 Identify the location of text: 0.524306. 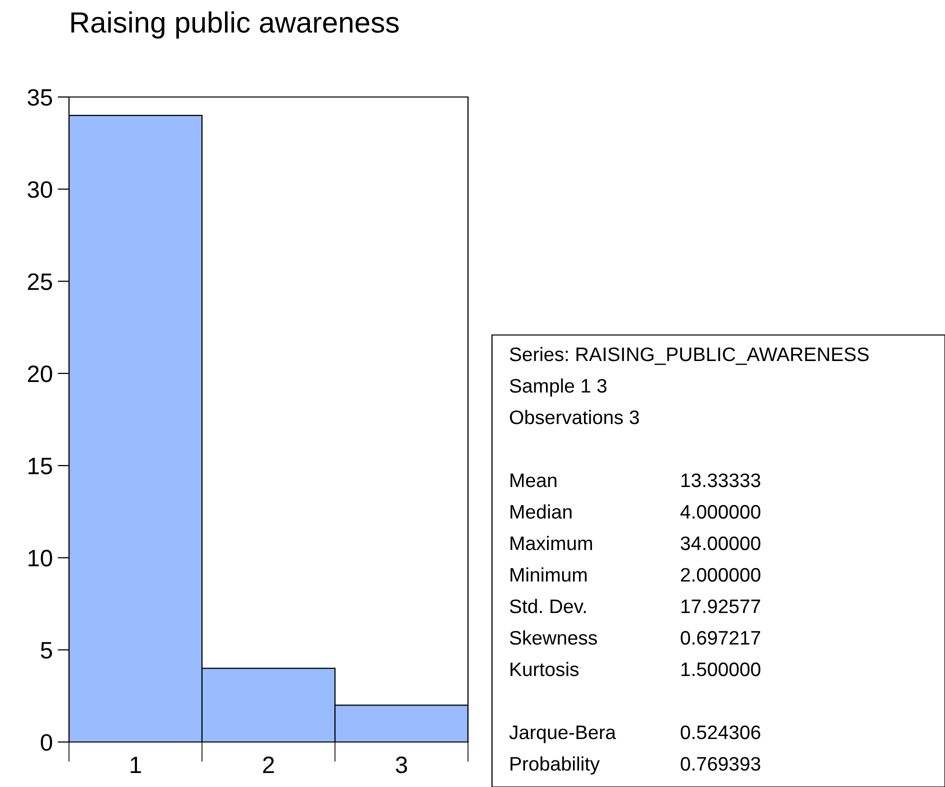
(720, 732).